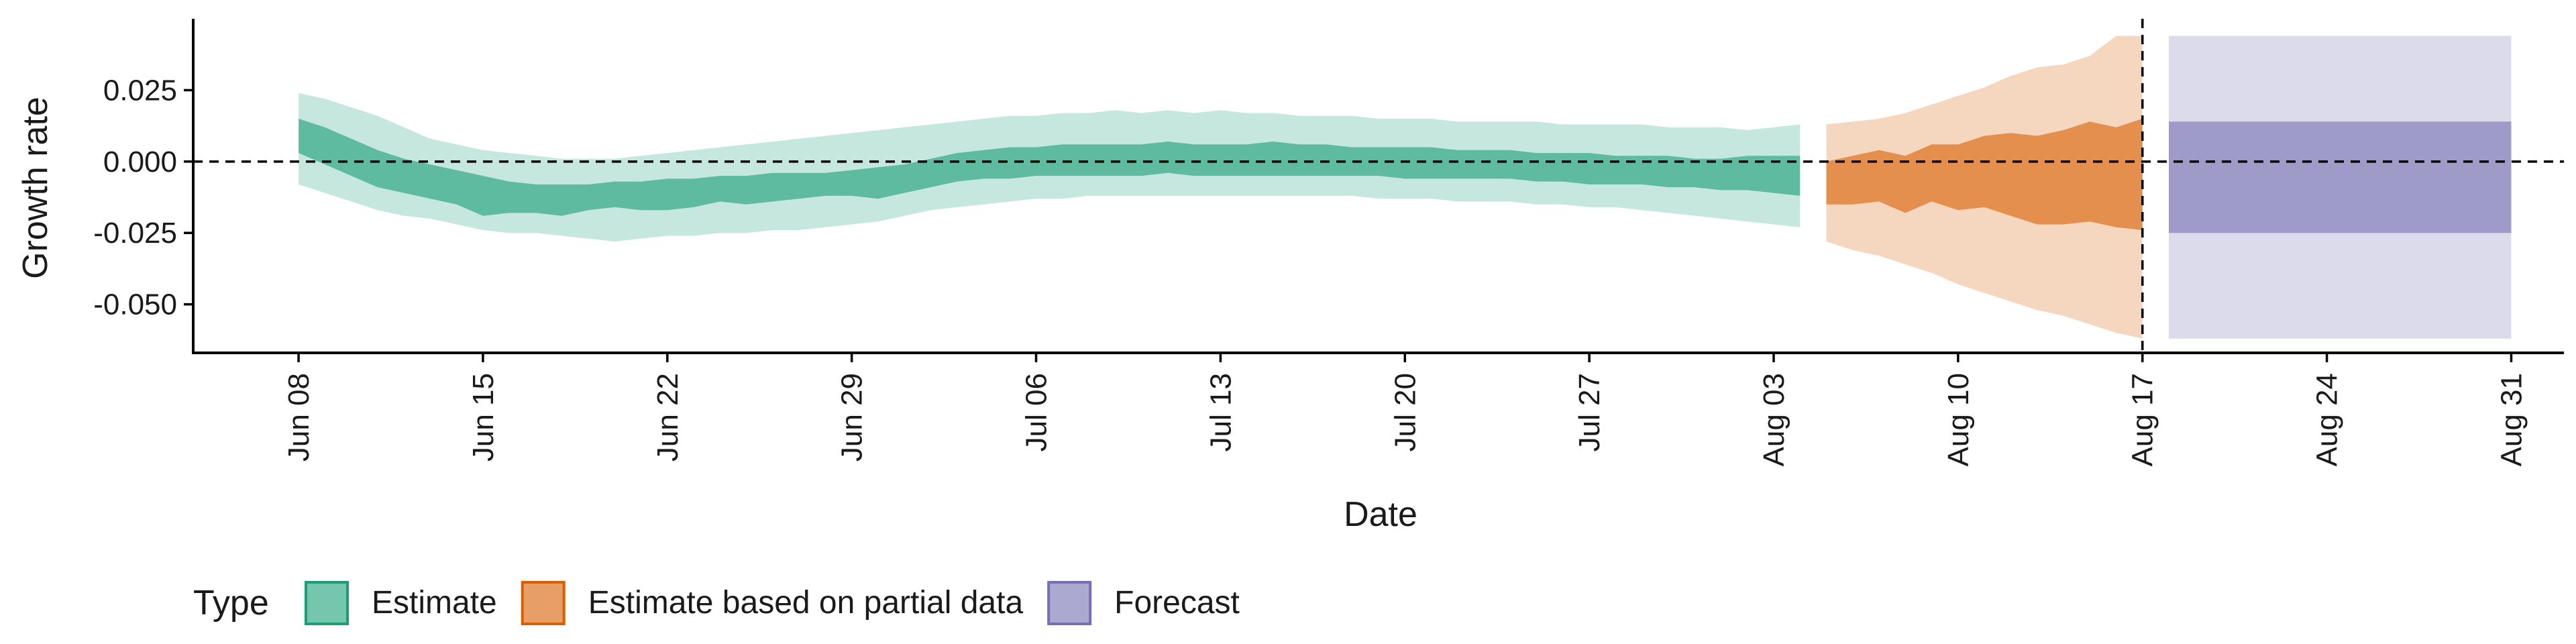 This screenshot has height=644, width=2576. I want to click on x-tick-label: Aug 24, so click(2327, 419).